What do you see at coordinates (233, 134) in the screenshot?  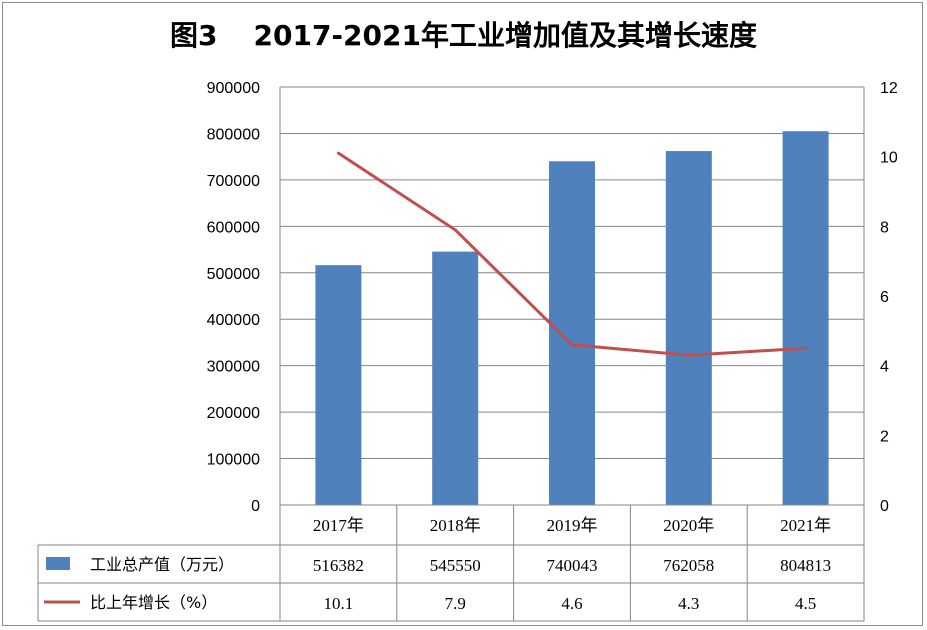 I see `y-left-tick-label: 800000` at bounding box center [233, 134].